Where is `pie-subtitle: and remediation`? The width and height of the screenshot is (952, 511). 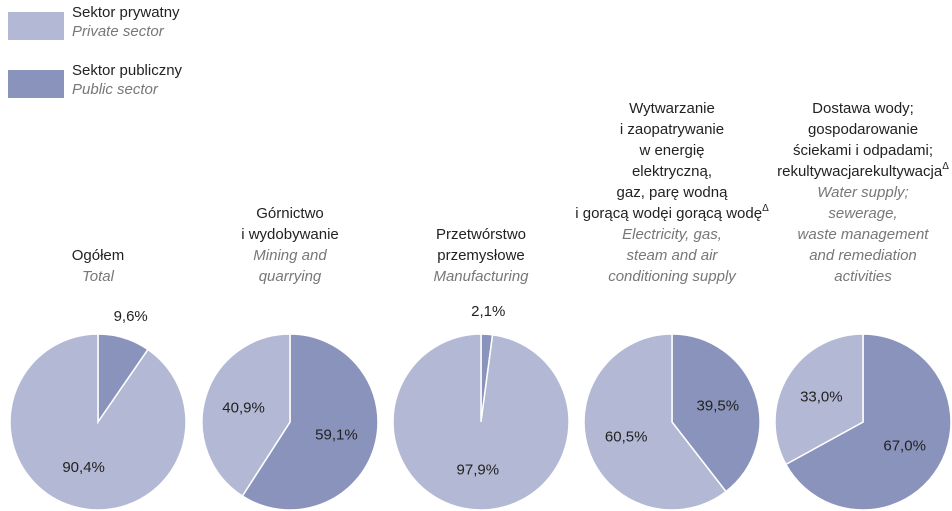
pie-subtitle: and remediation is located at coordinates (863, 255).